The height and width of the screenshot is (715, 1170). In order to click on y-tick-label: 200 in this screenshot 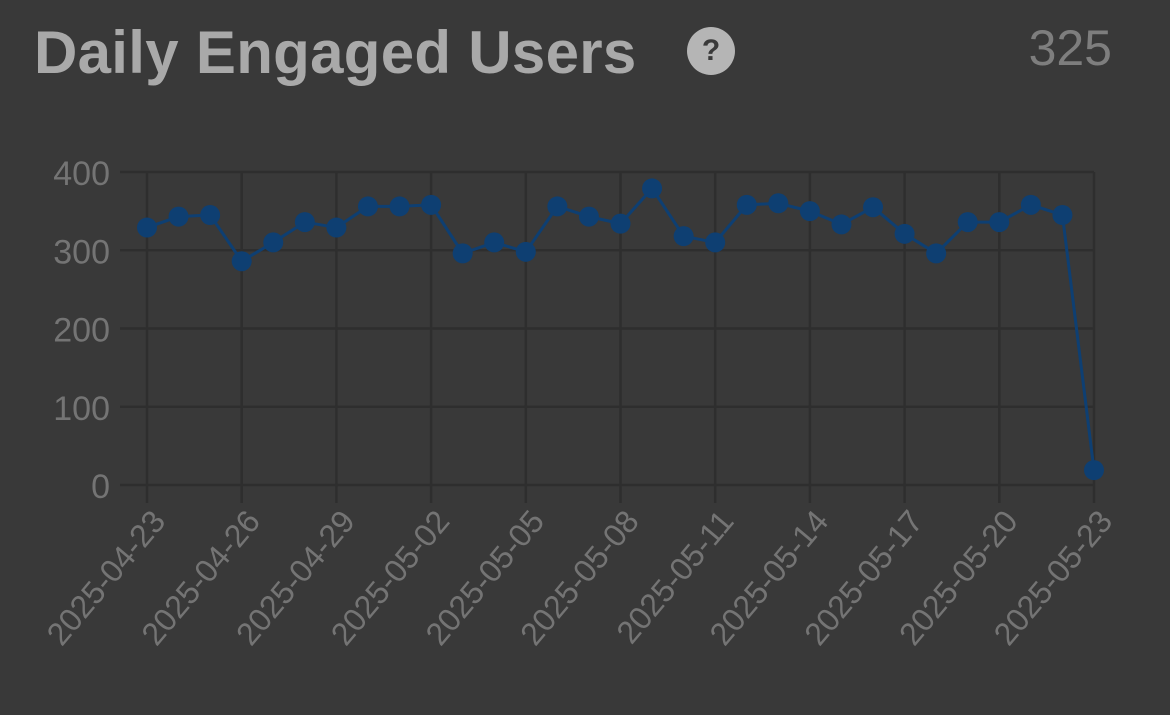, I will do `click(81, 331)`.